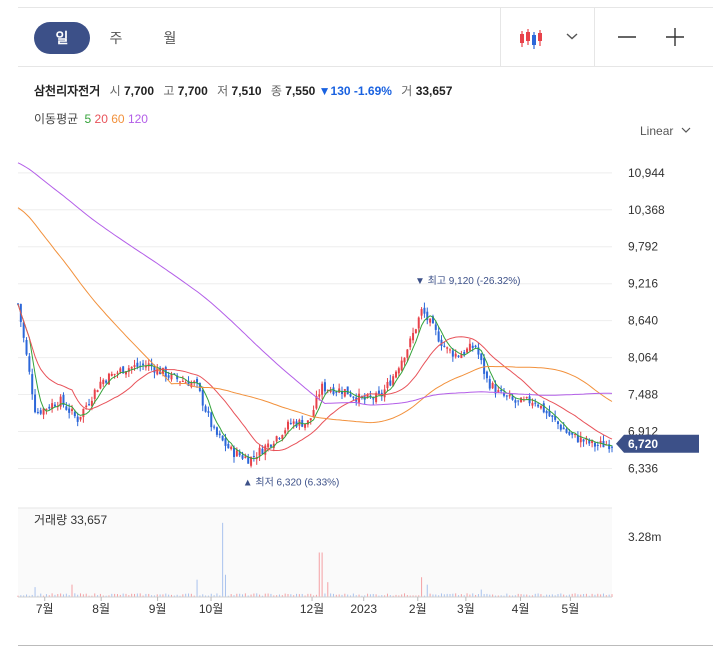 The width and height of the screenshot is (713, 667). What do you see at coordinates (576, 40) in the screenshot?
I see `chevron-down-icon` at bounding box center [576, 40].